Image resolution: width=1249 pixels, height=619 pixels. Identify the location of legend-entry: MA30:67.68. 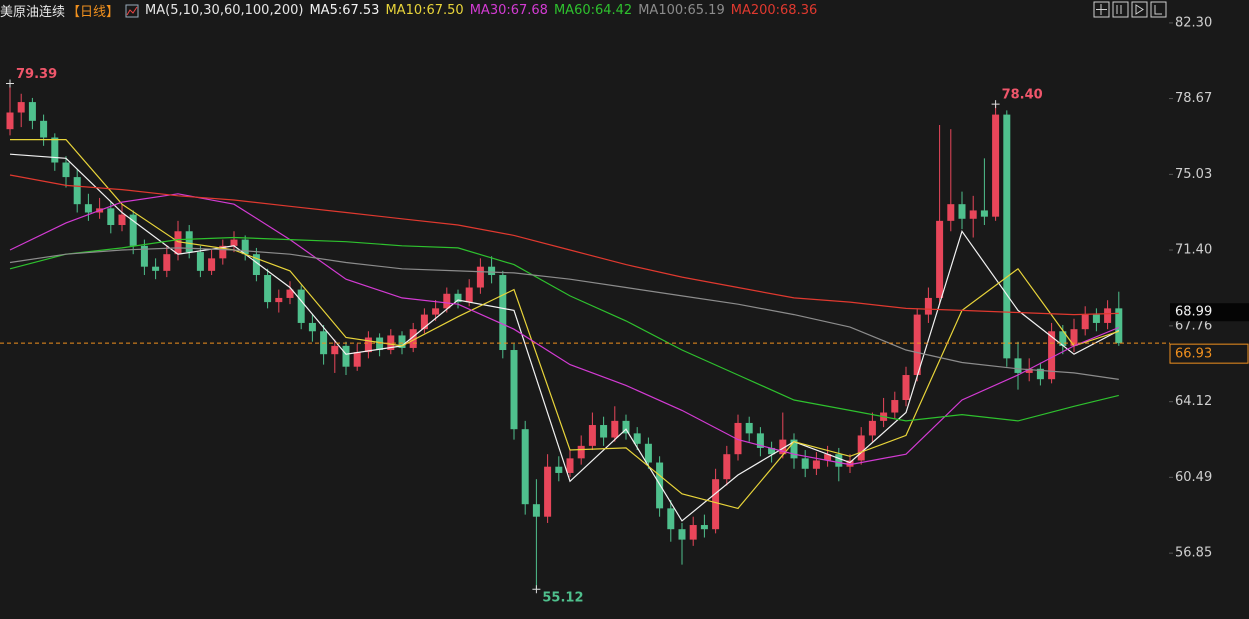
(508, 10).